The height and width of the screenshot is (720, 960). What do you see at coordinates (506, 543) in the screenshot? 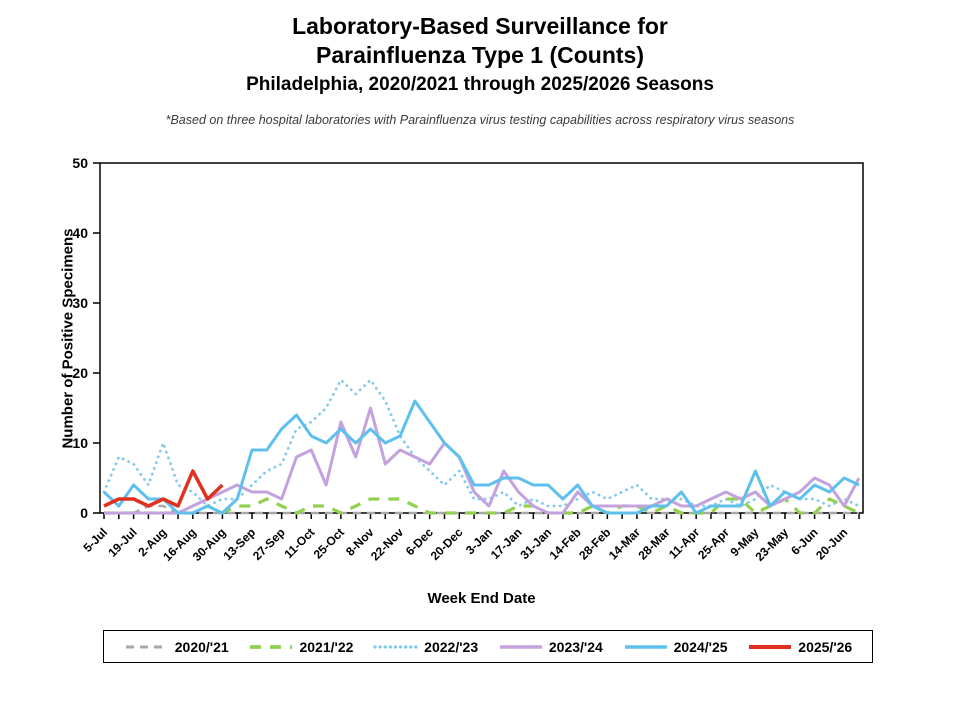
I see `x-tick-label: 17-Jan` at bounding box center [506, 543].